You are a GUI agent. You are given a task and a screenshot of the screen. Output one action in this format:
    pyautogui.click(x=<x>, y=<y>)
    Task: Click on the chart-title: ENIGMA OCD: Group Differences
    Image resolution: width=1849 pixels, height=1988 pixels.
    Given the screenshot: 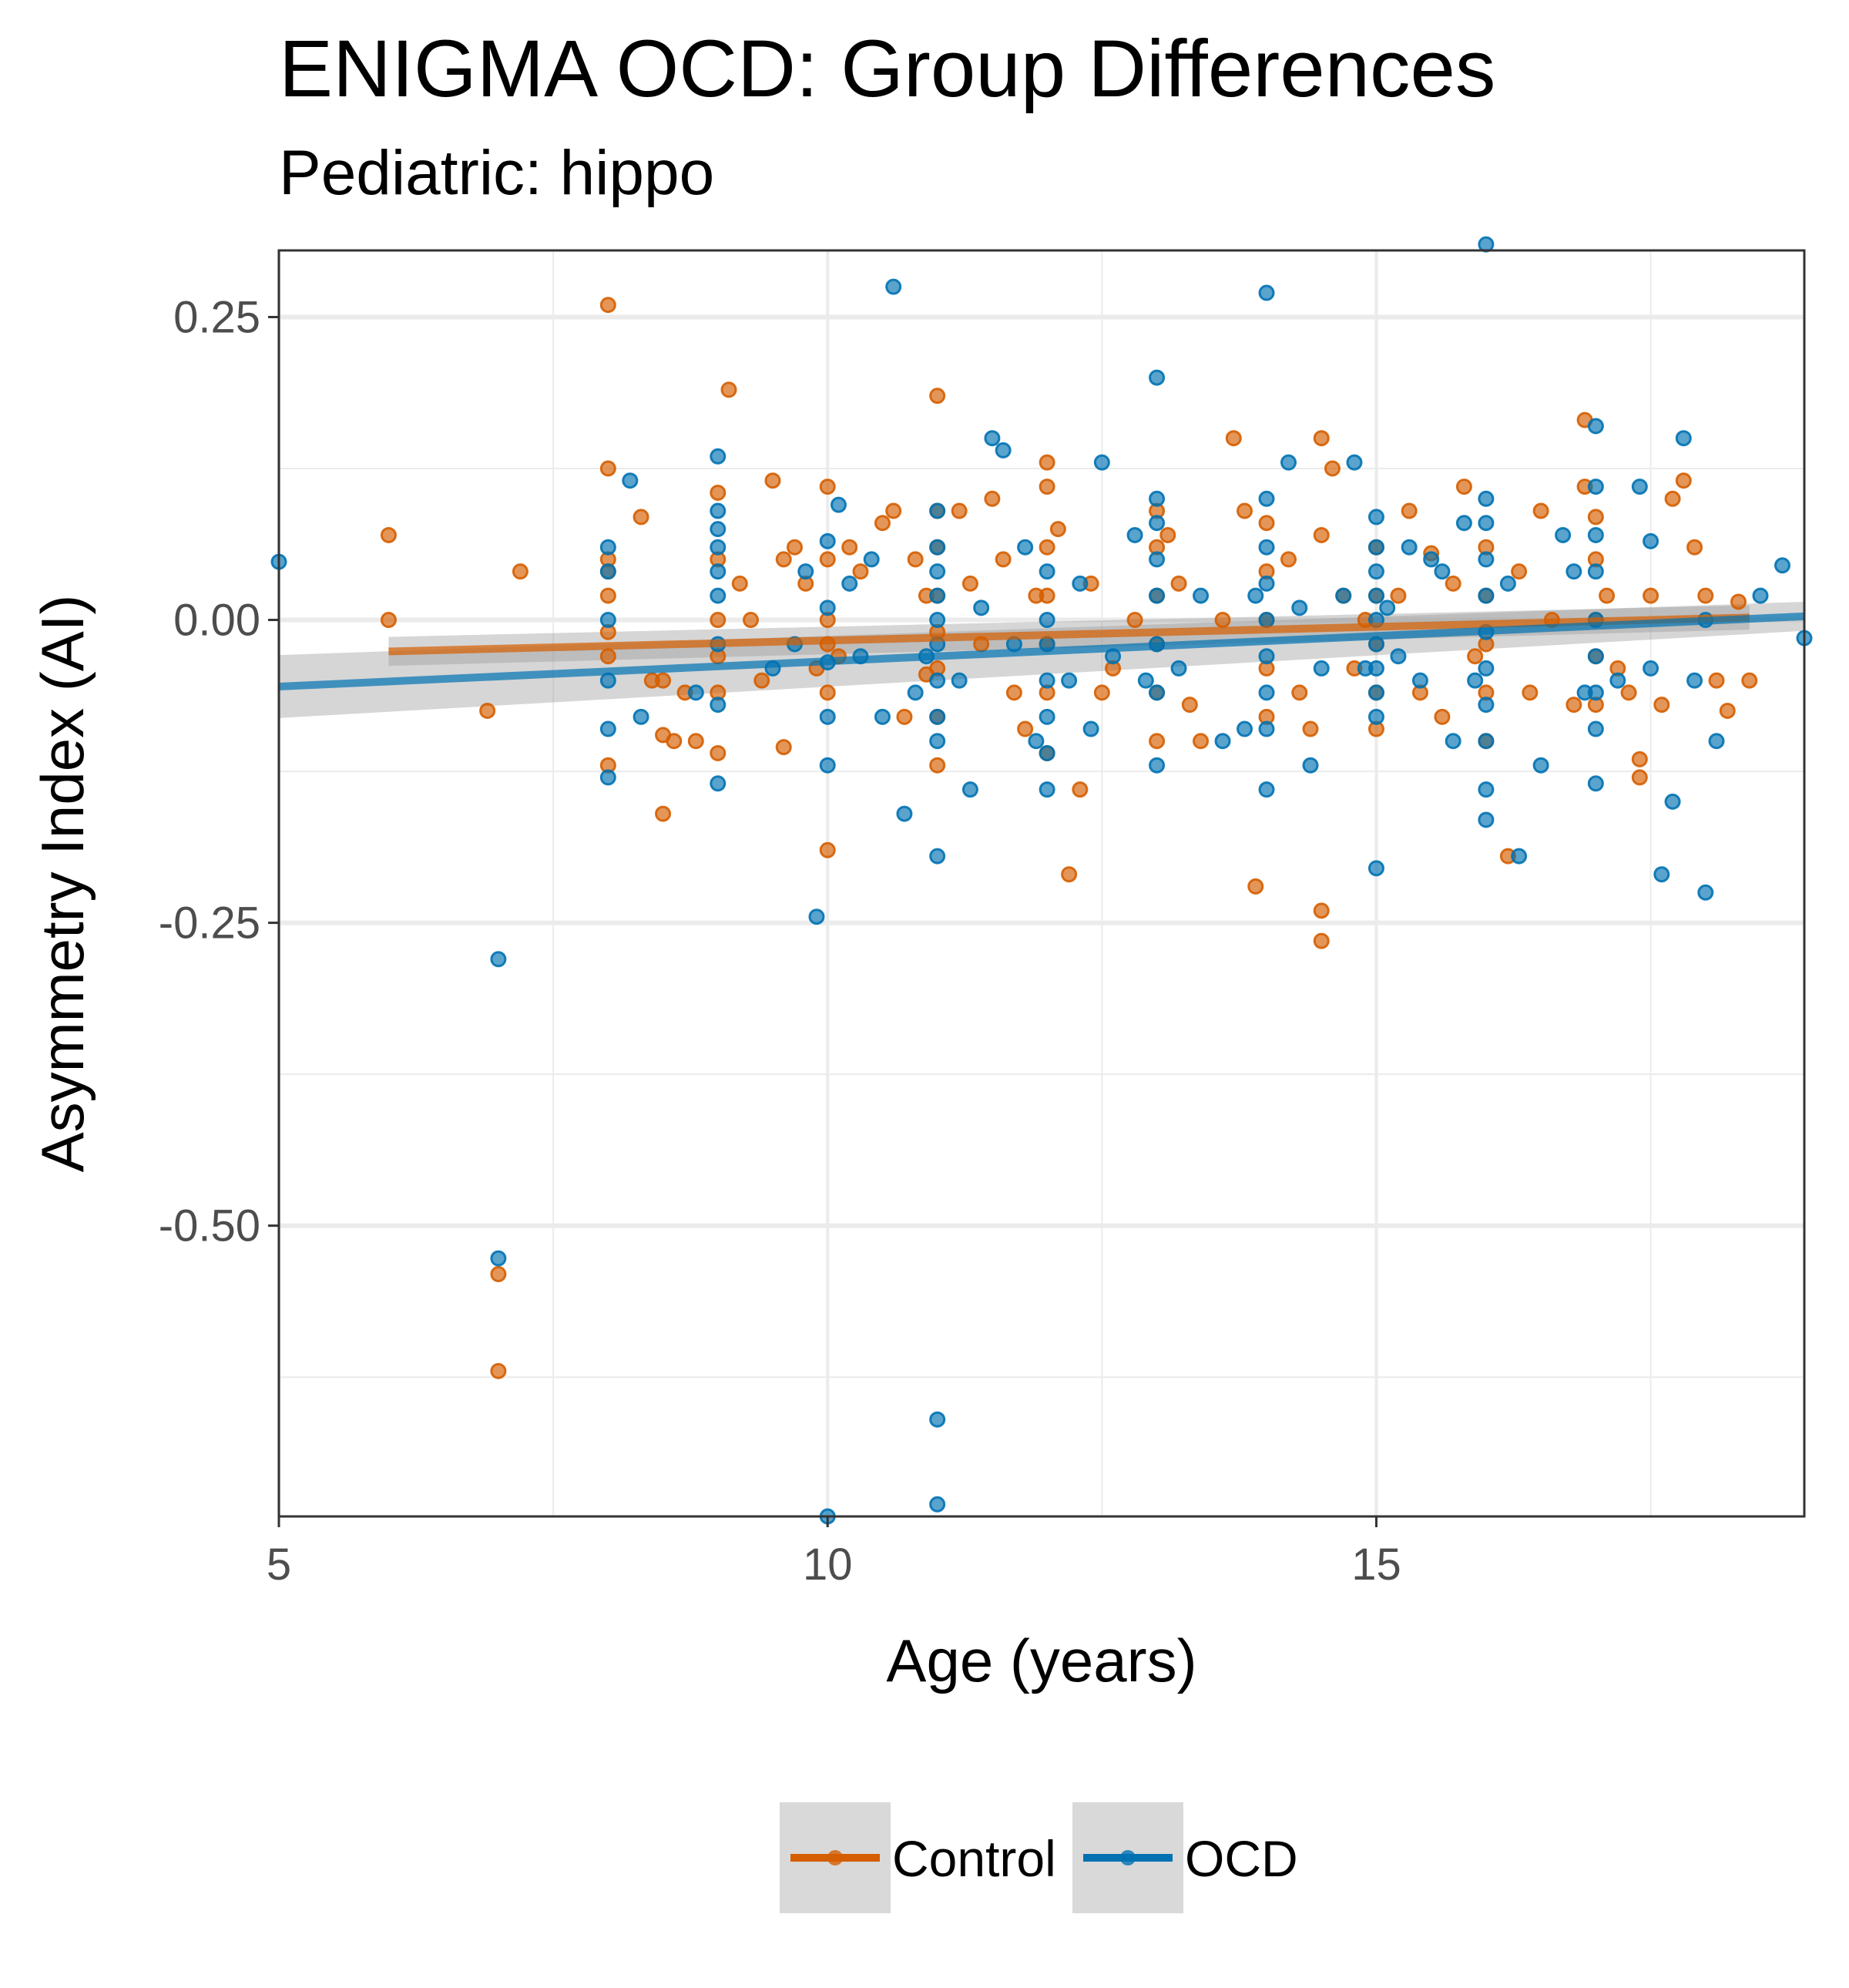 What is the action you would take?
    pyautogui.click(x=887, y=69)
    